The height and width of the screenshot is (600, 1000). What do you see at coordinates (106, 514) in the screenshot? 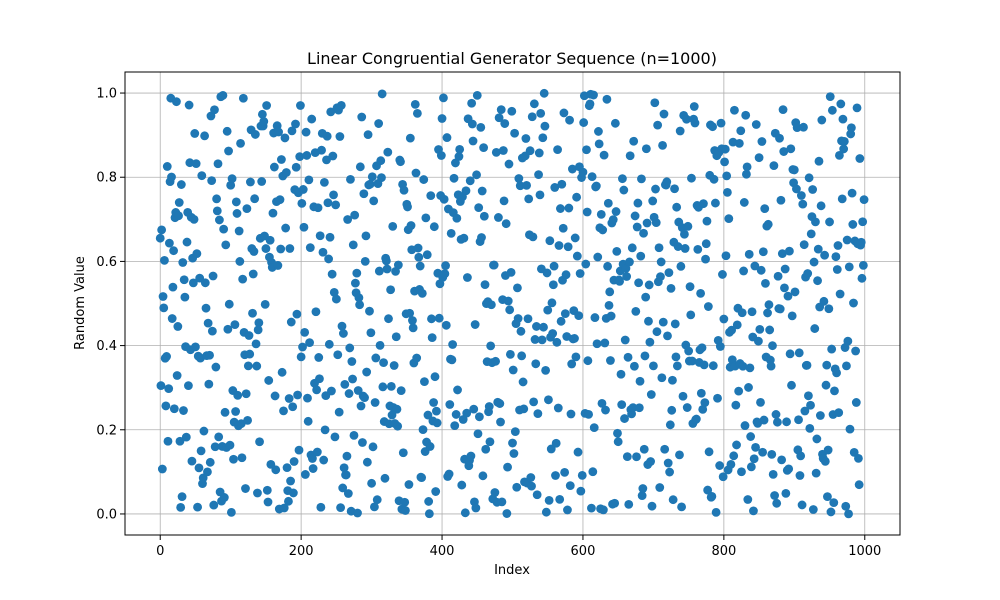
I see `y-tick-label: 0.0` at bounding box center [106, 514].